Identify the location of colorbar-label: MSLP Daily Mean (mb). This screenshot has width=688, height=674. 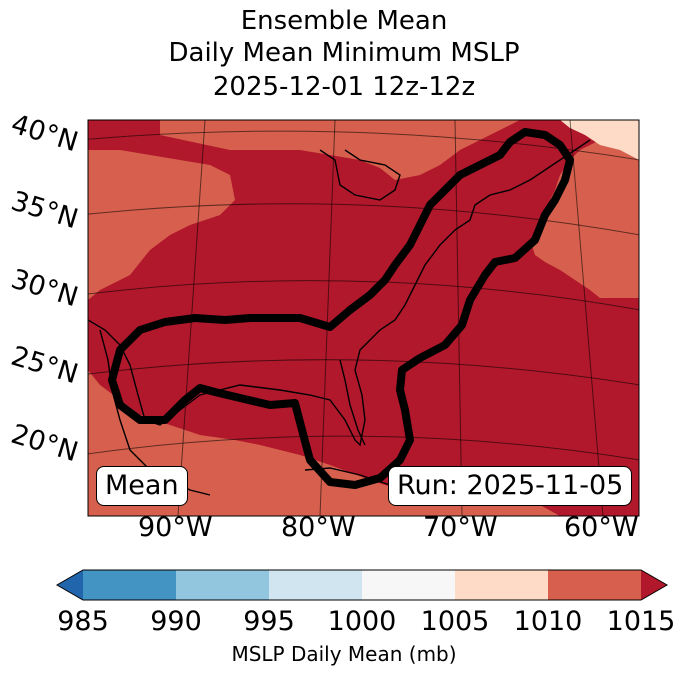
(344, 654).